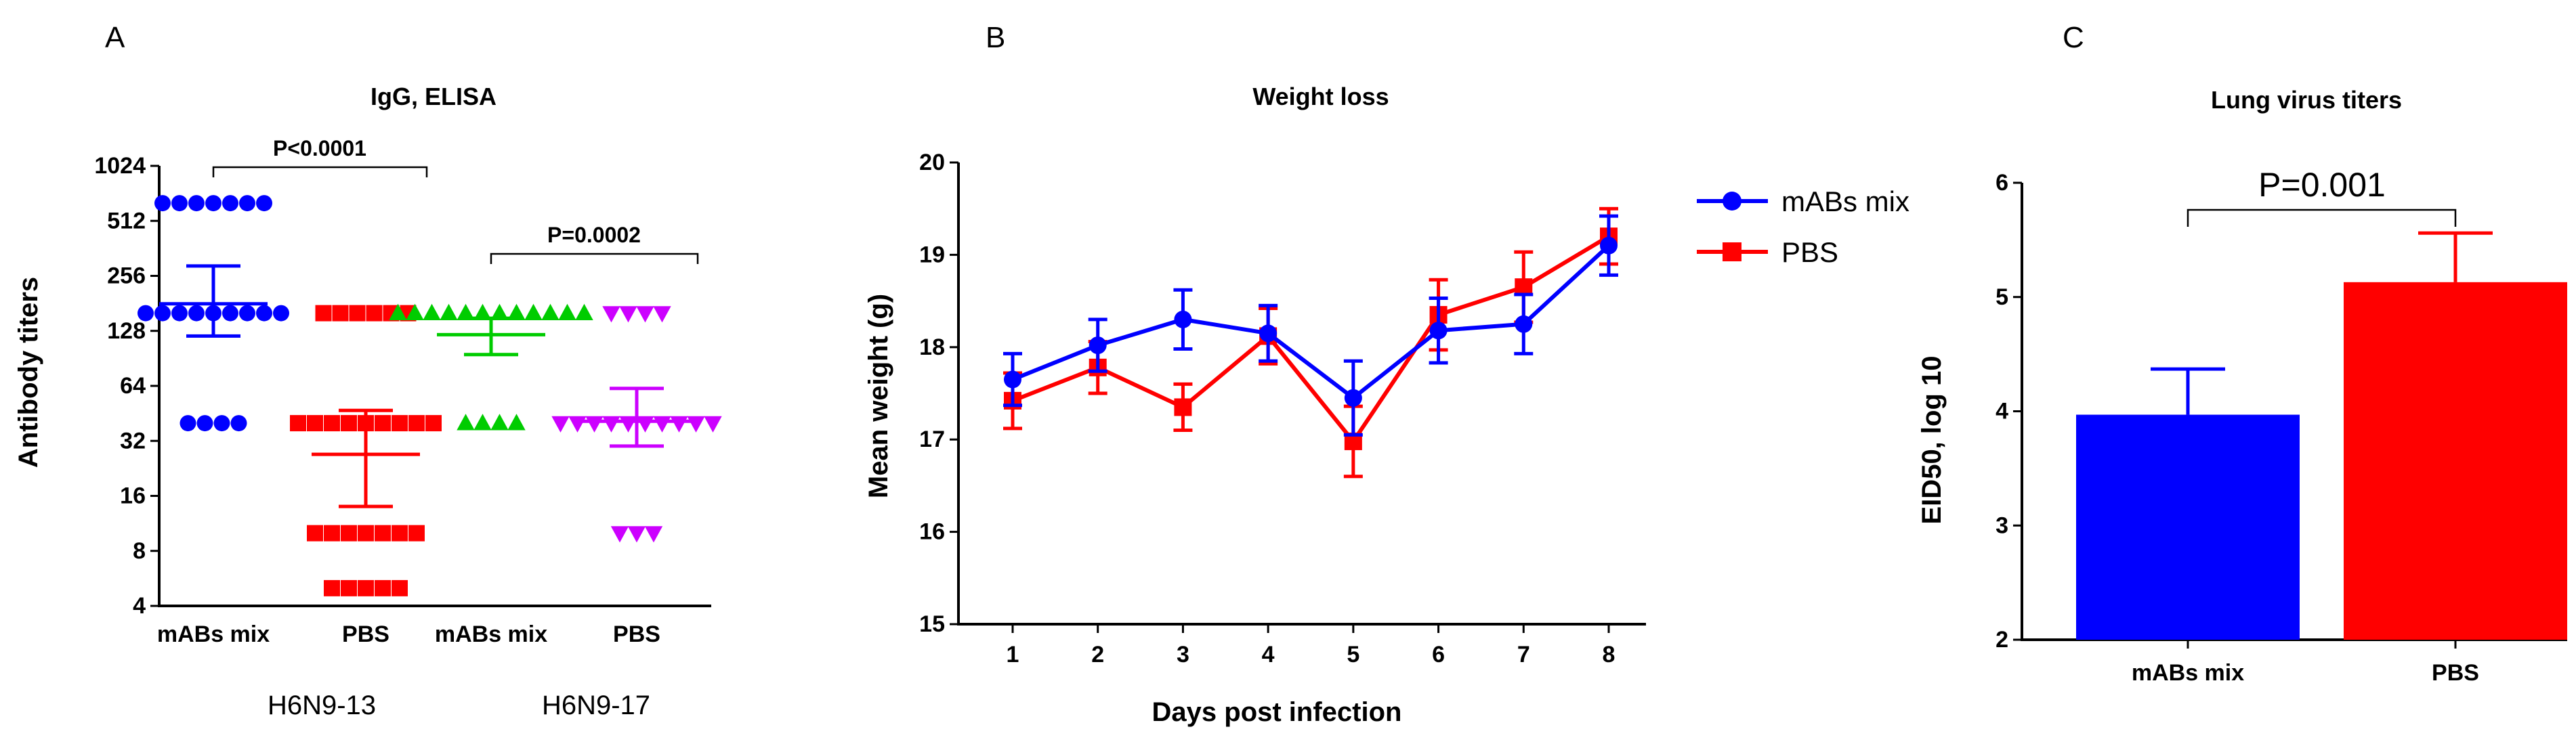 This screenshot has width=2576, height=744. I want to click on legend-marker-mabs, so click(1732, 201).